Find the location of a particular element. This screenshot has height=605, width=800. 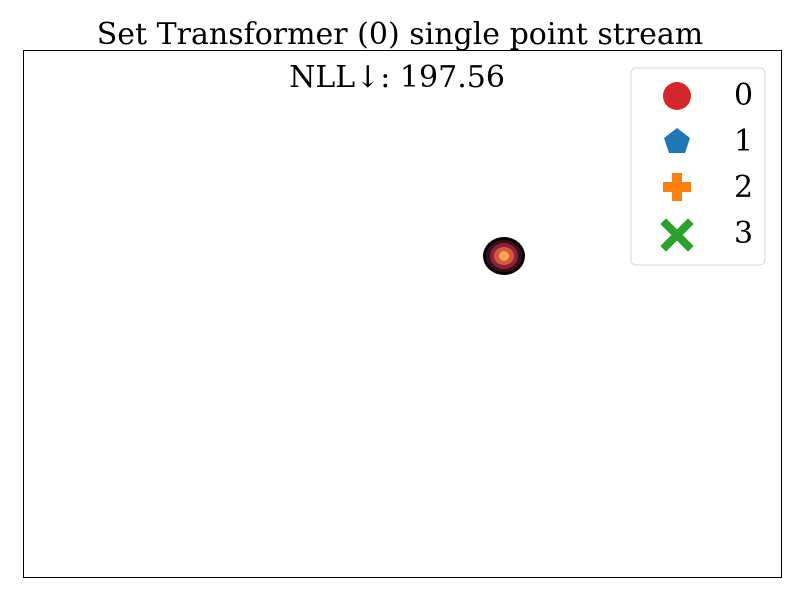

density-contours is located at coordinates (504, 256).